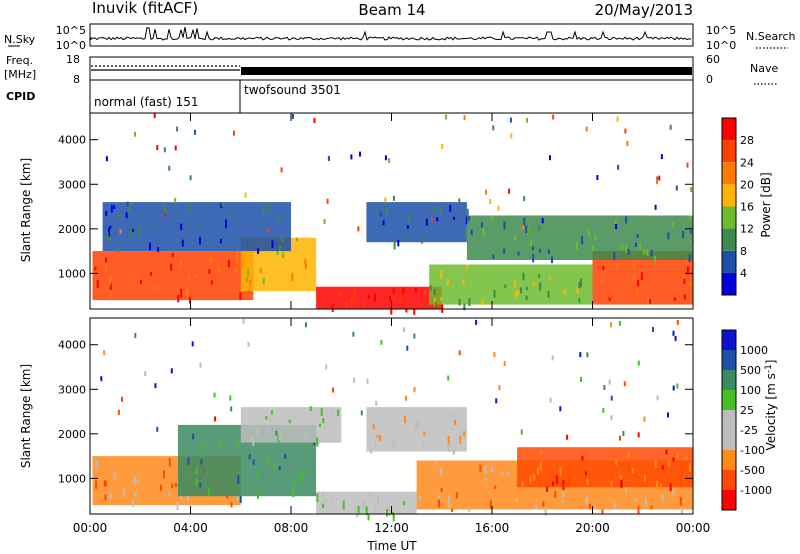 The height and width of the screenshot is (554, 800). Describe the element at coordinates (747, 207) in the screenshot. I see `power-colorbar-tick: 16` at that location.